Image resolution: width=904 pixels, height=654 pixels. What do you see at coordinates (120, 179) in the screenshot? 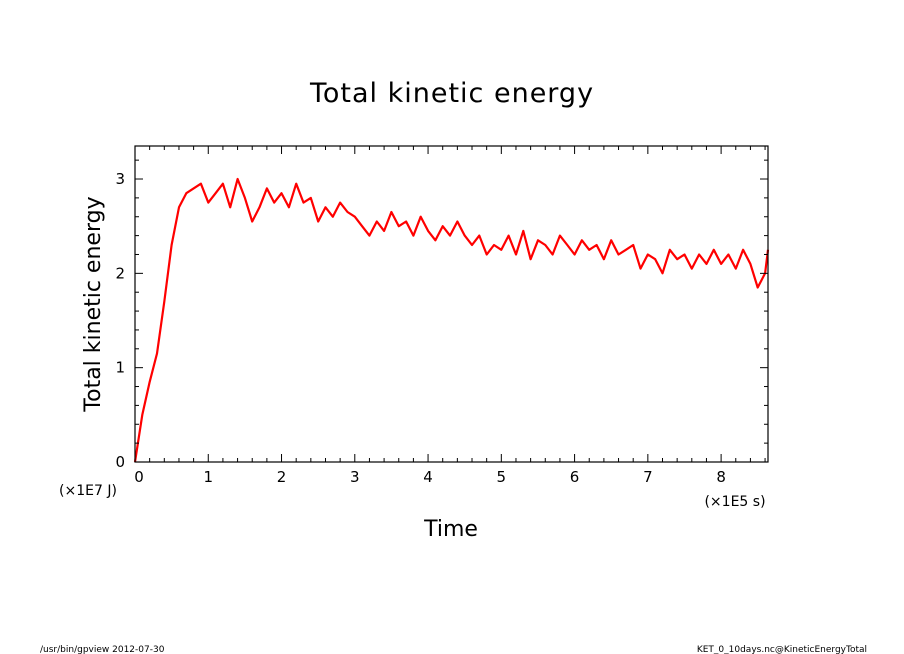
I see `y-tick-label: 3` at bounding box center [120, 179].